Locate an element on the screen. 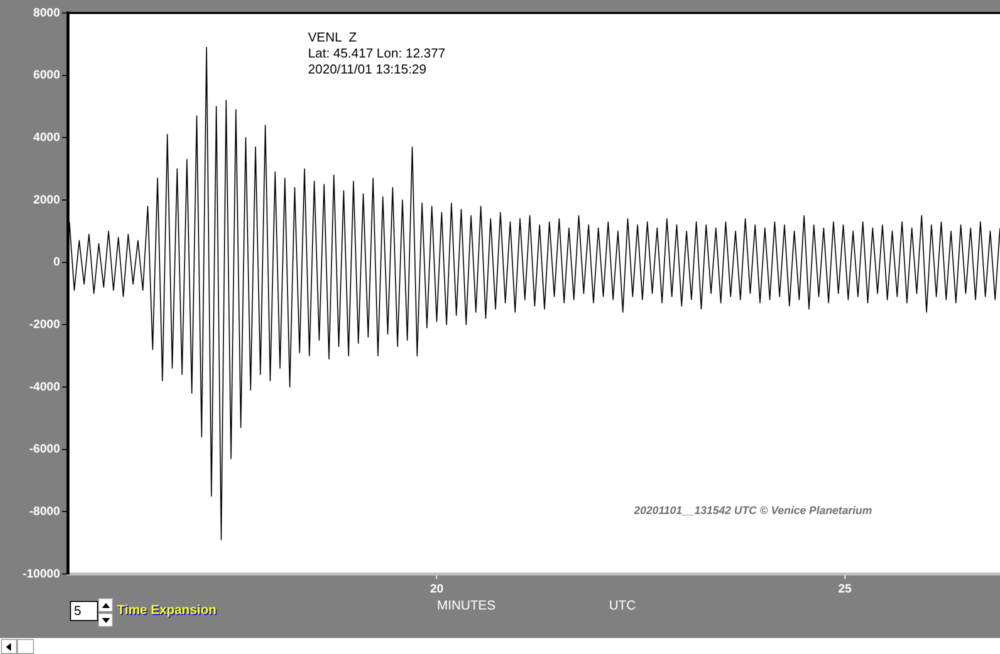 This screenshot has width=1000, height=654. y-tick-label: 0 is located at coordinates (56, 261).